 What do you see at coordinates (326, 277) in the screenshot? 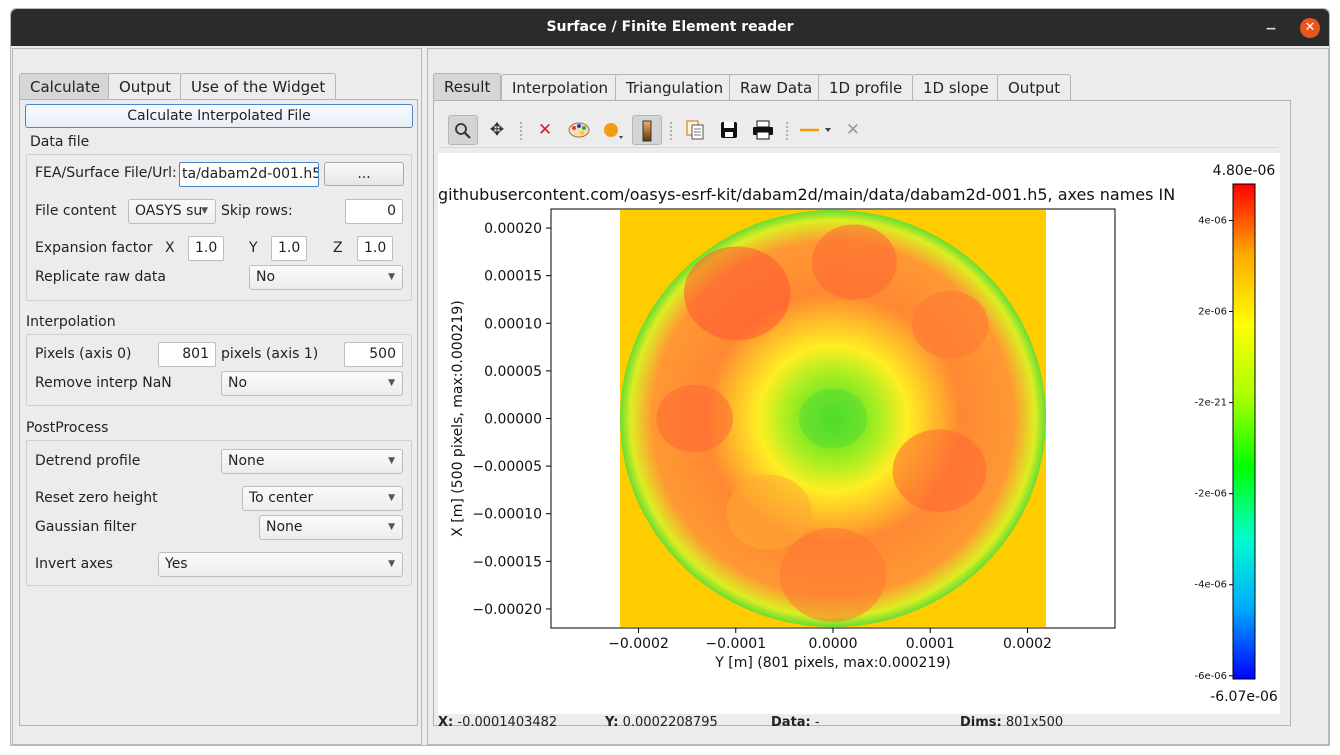
I see `replicate-select: No ▼` at bounding box center [326, 277].